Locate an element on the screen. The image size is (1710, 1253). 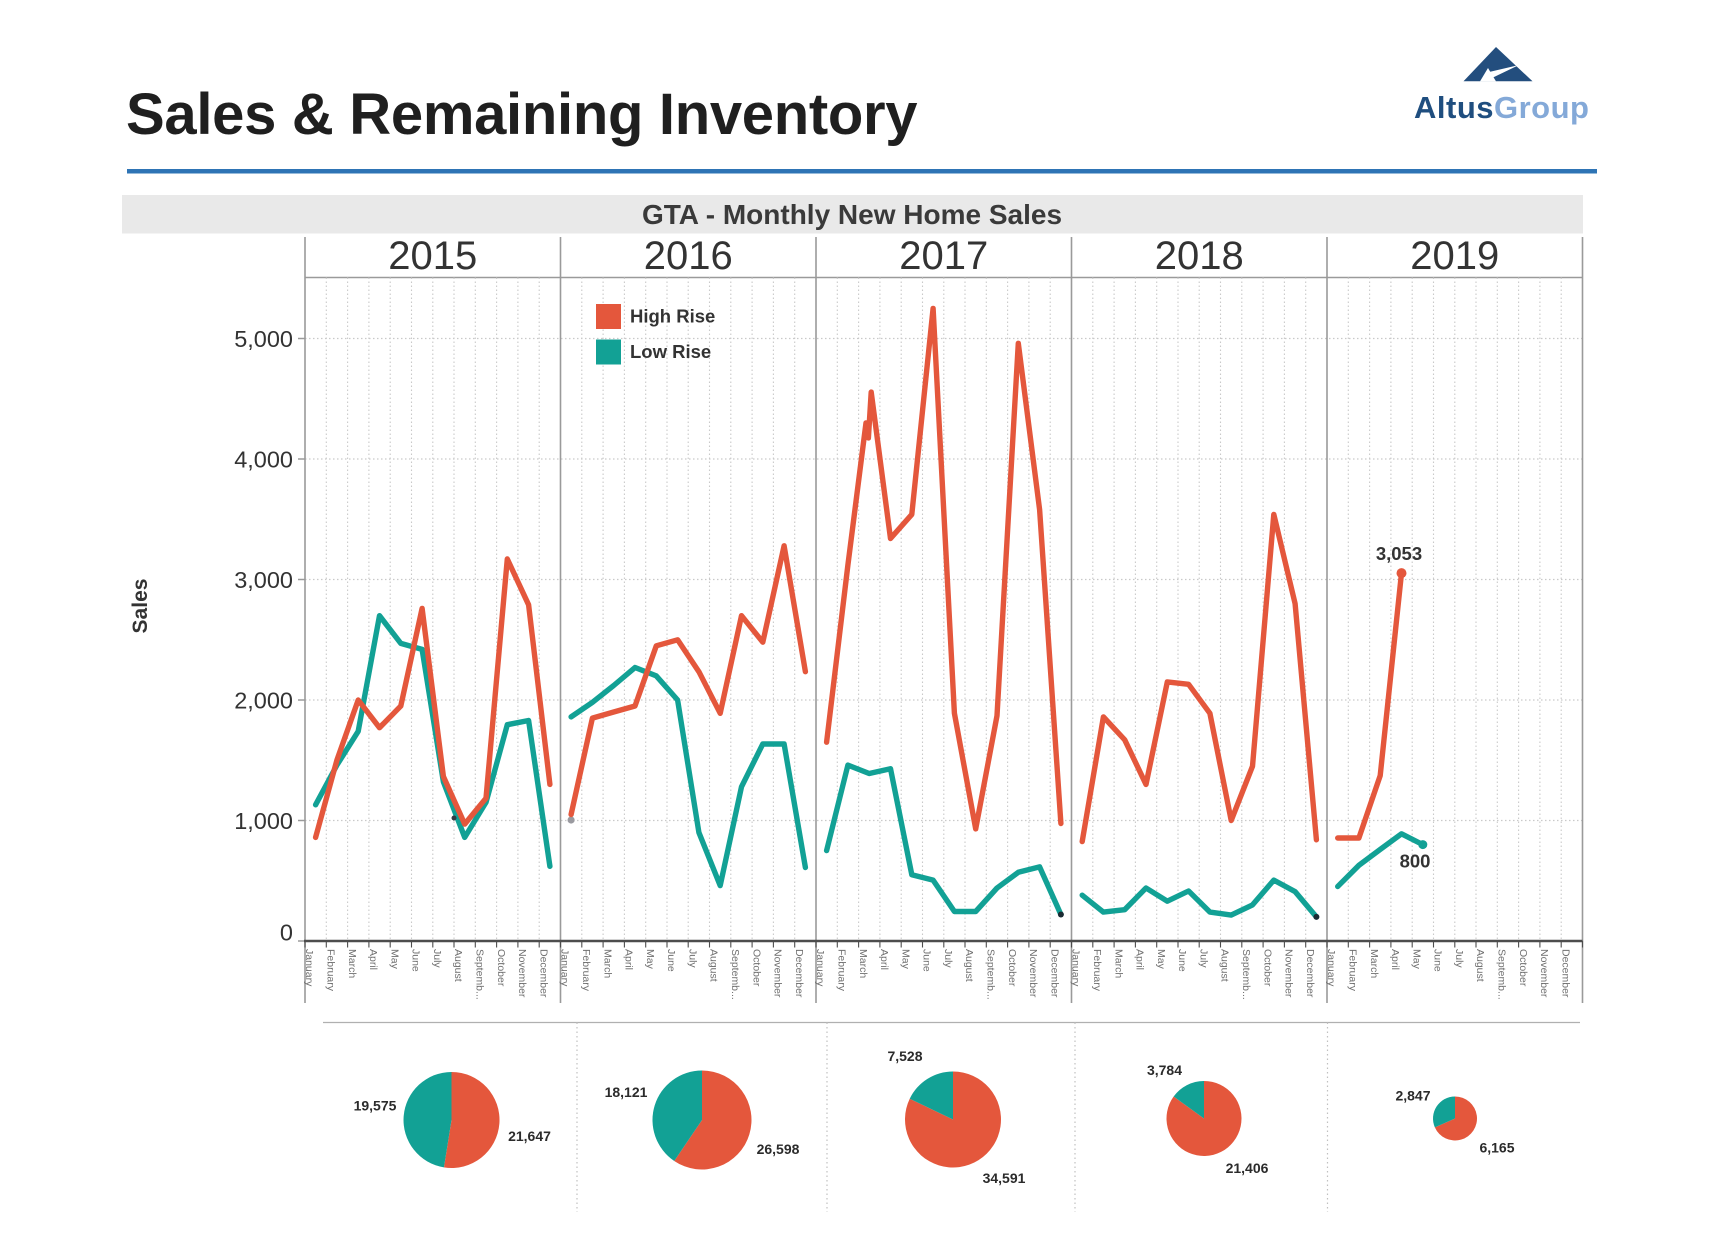
svg-text: 2017 is located at coordinates (943, 256).